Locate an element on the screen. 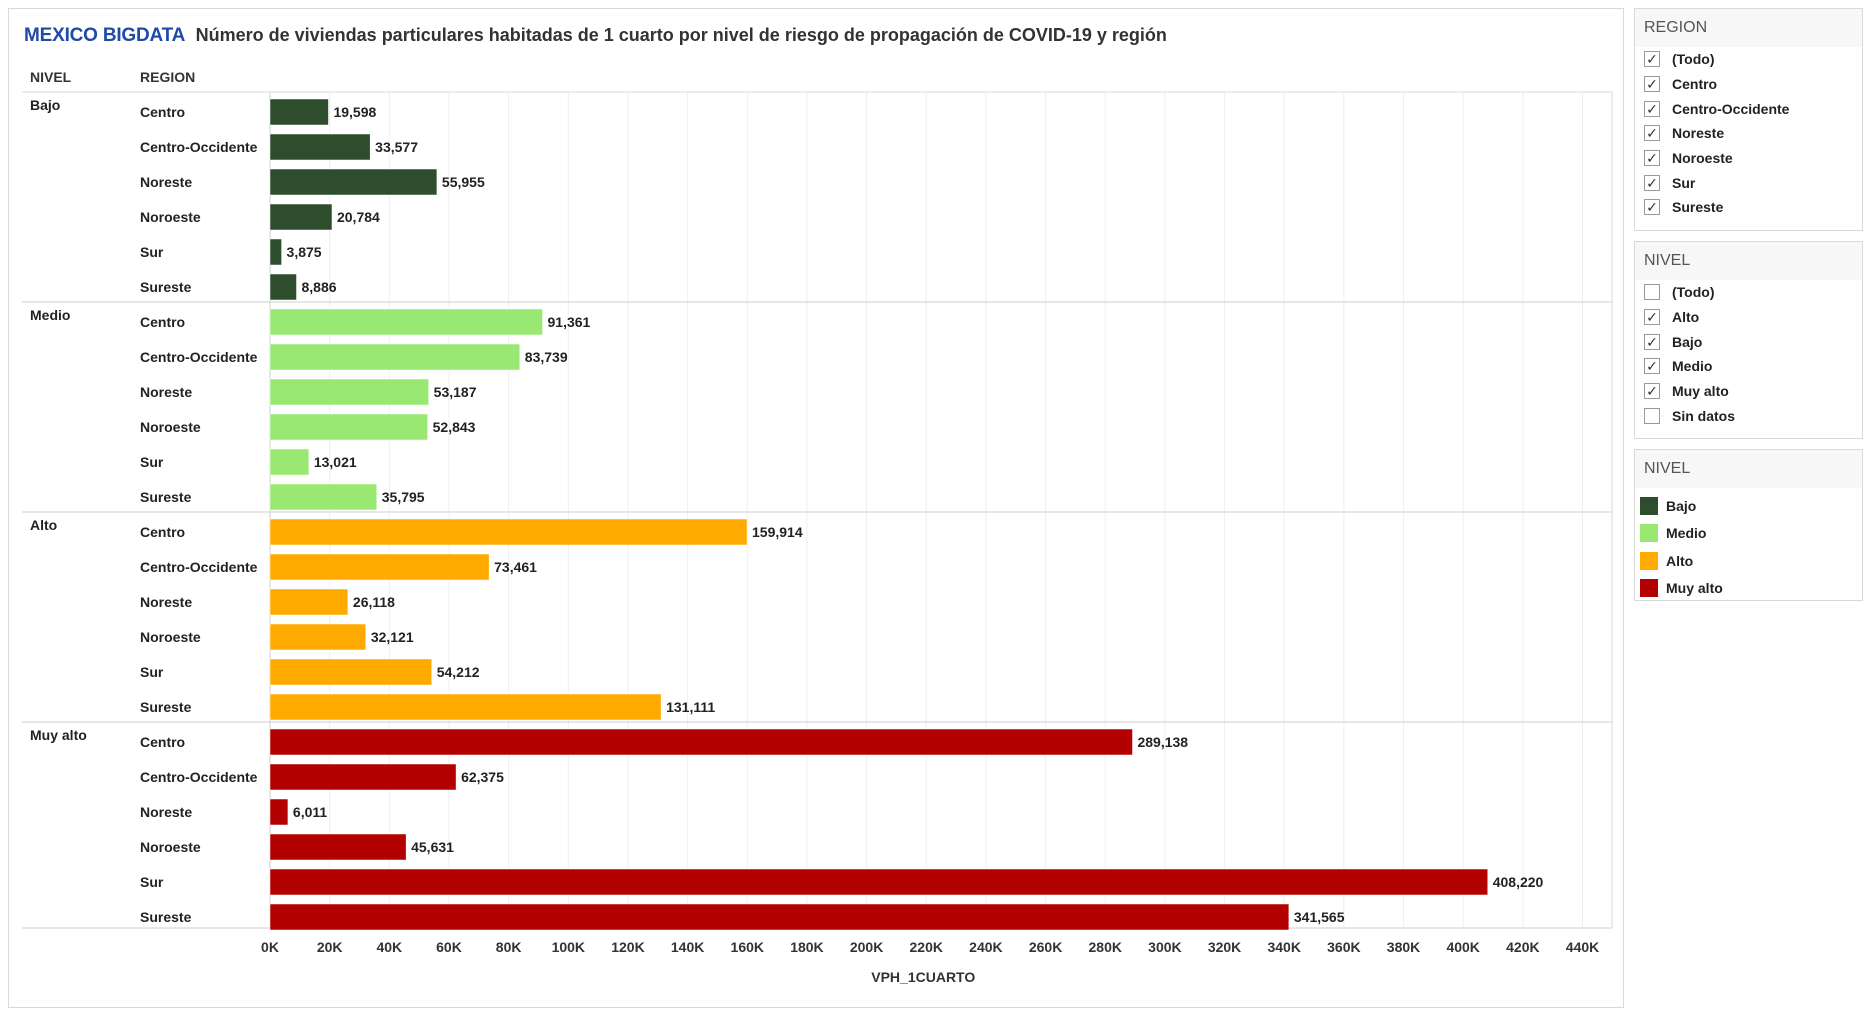  nivel-label: Bajo is located at coordinates (45, 105).